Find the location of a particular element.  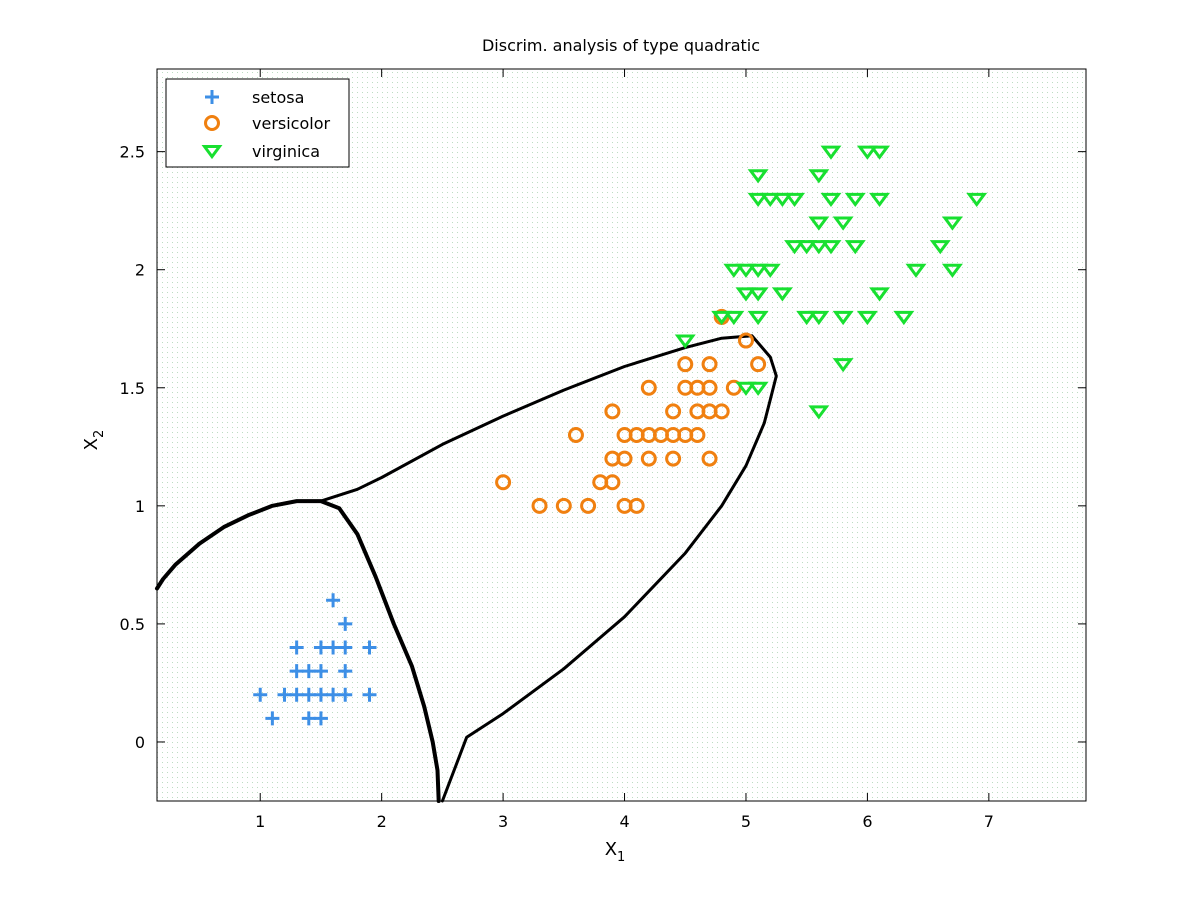

x-axis-label: X1 is located at coordinates (615, 852).